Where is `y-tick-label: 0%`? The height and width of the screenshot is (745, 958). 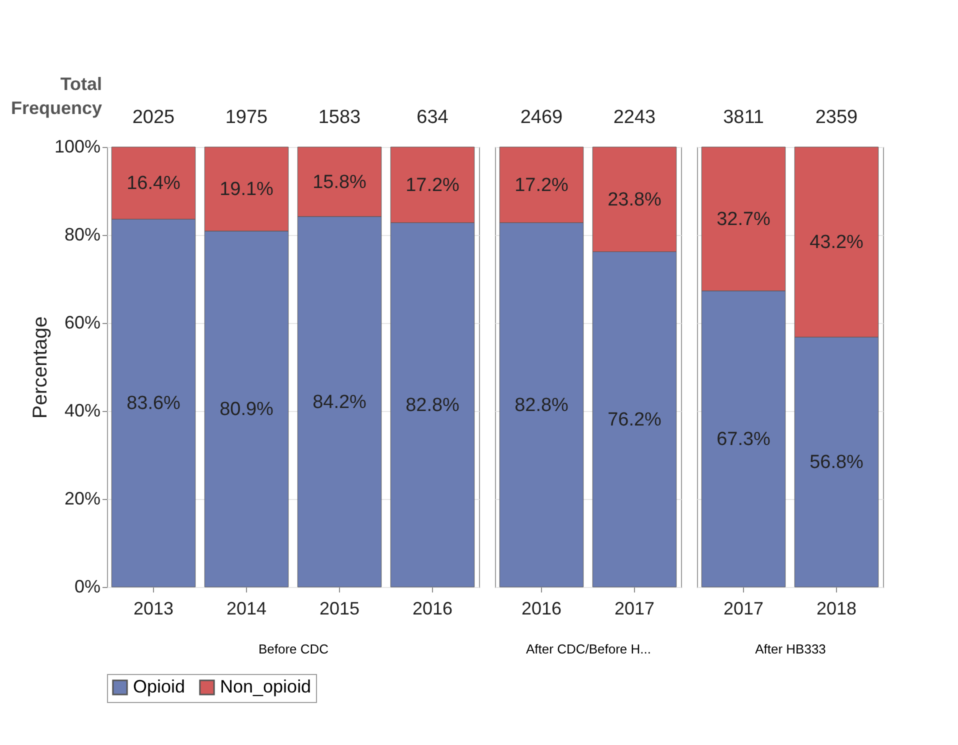
y-tick-label: 0% is located at coordinates (87, 586).